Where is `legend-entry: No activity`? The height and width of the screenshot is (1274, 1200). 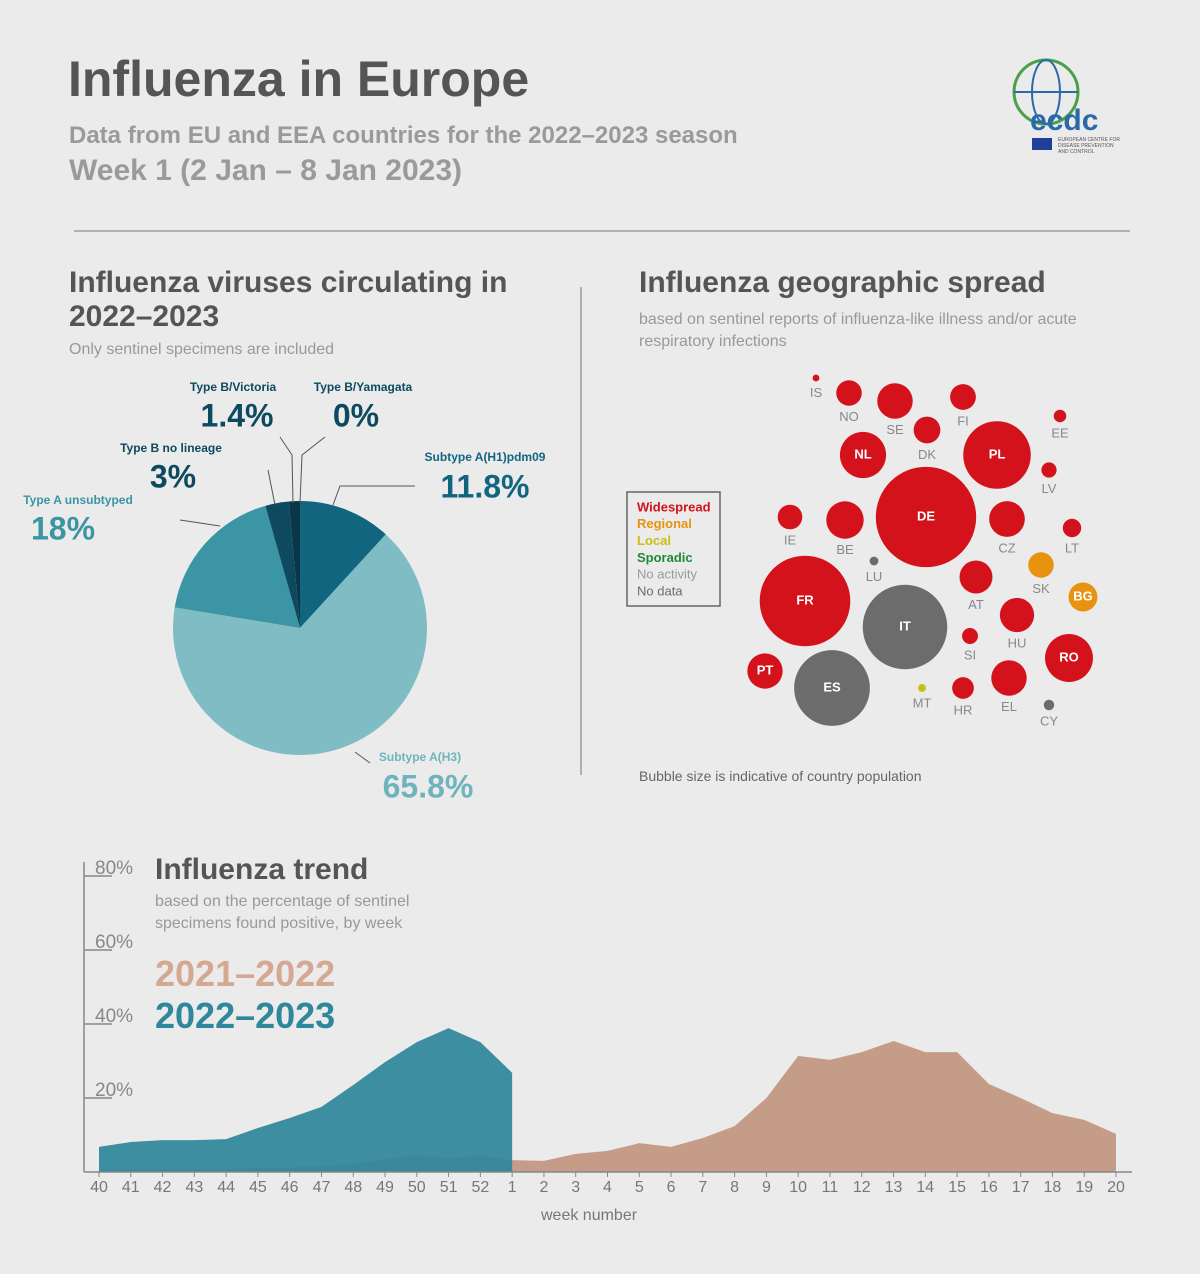
legend-entry: No activity is located at coordinates (667, 574).